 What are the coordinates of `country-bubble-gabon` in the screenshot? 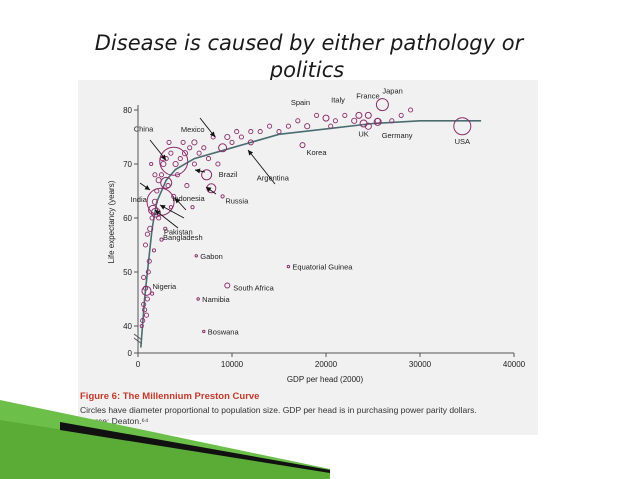 It's located at (196, 256).